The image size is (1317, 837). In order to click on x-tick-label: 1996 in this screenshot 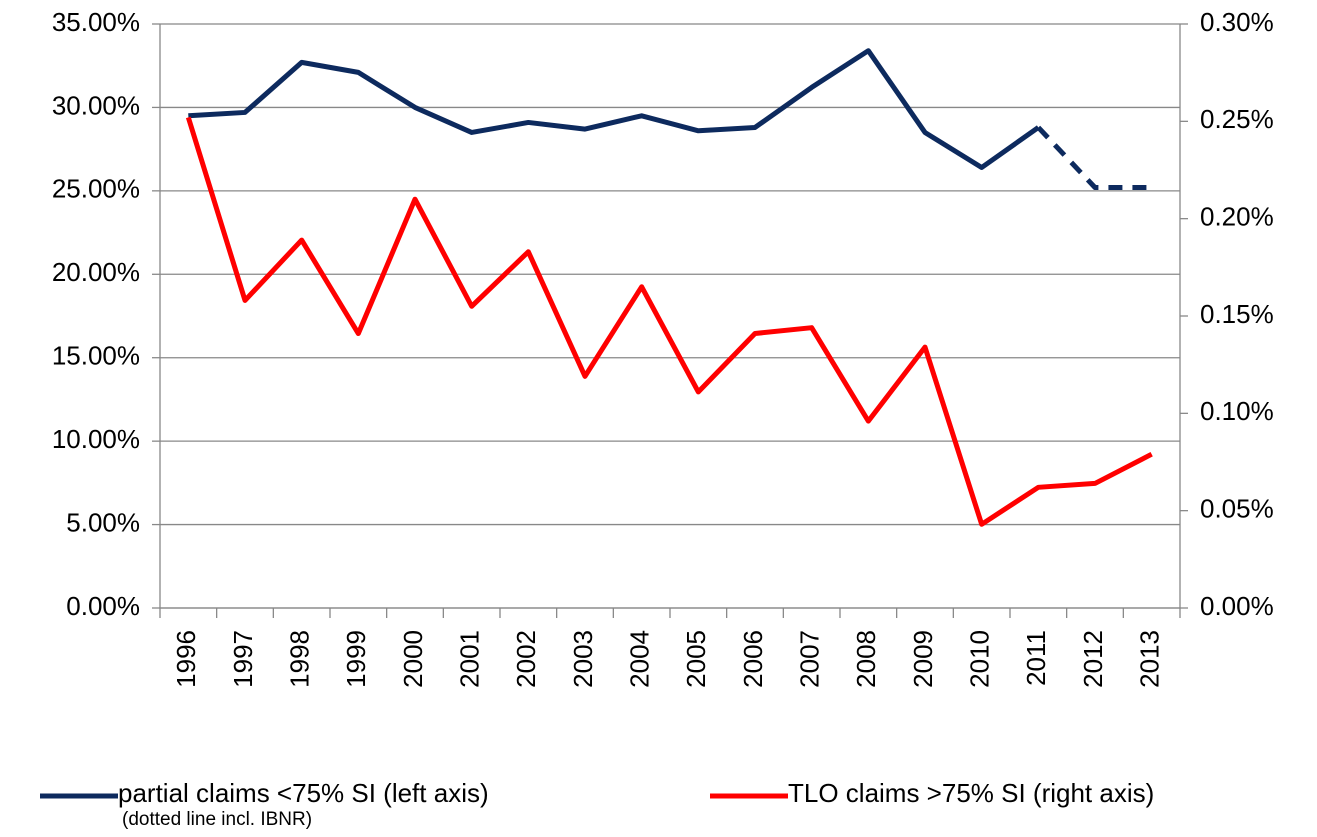, I will do `click(186, 659)`.